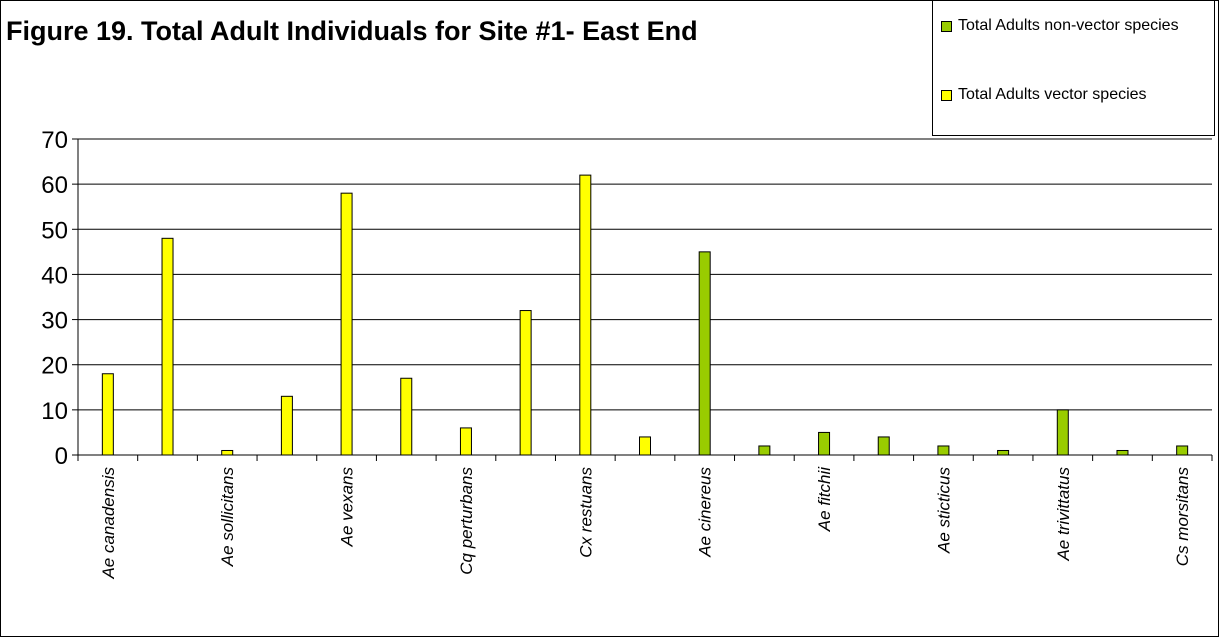  What do you see at coordinates (54, 230) in the screenshot?
I see `y-tick-label-50: 50` at bounding box center [54, 230].